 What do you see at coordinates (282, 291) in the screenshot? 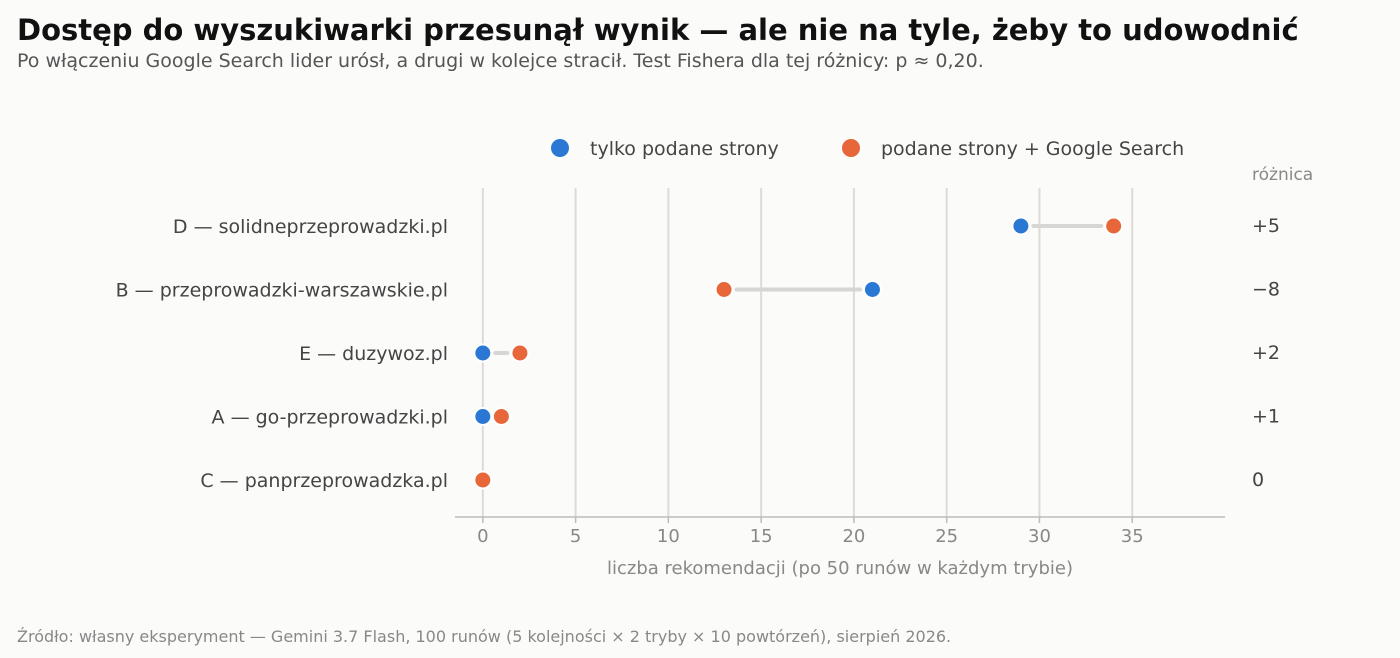
I see `category-label: B — przeprowadzki-warszawskie.pl` at bounding box center [282, 291].